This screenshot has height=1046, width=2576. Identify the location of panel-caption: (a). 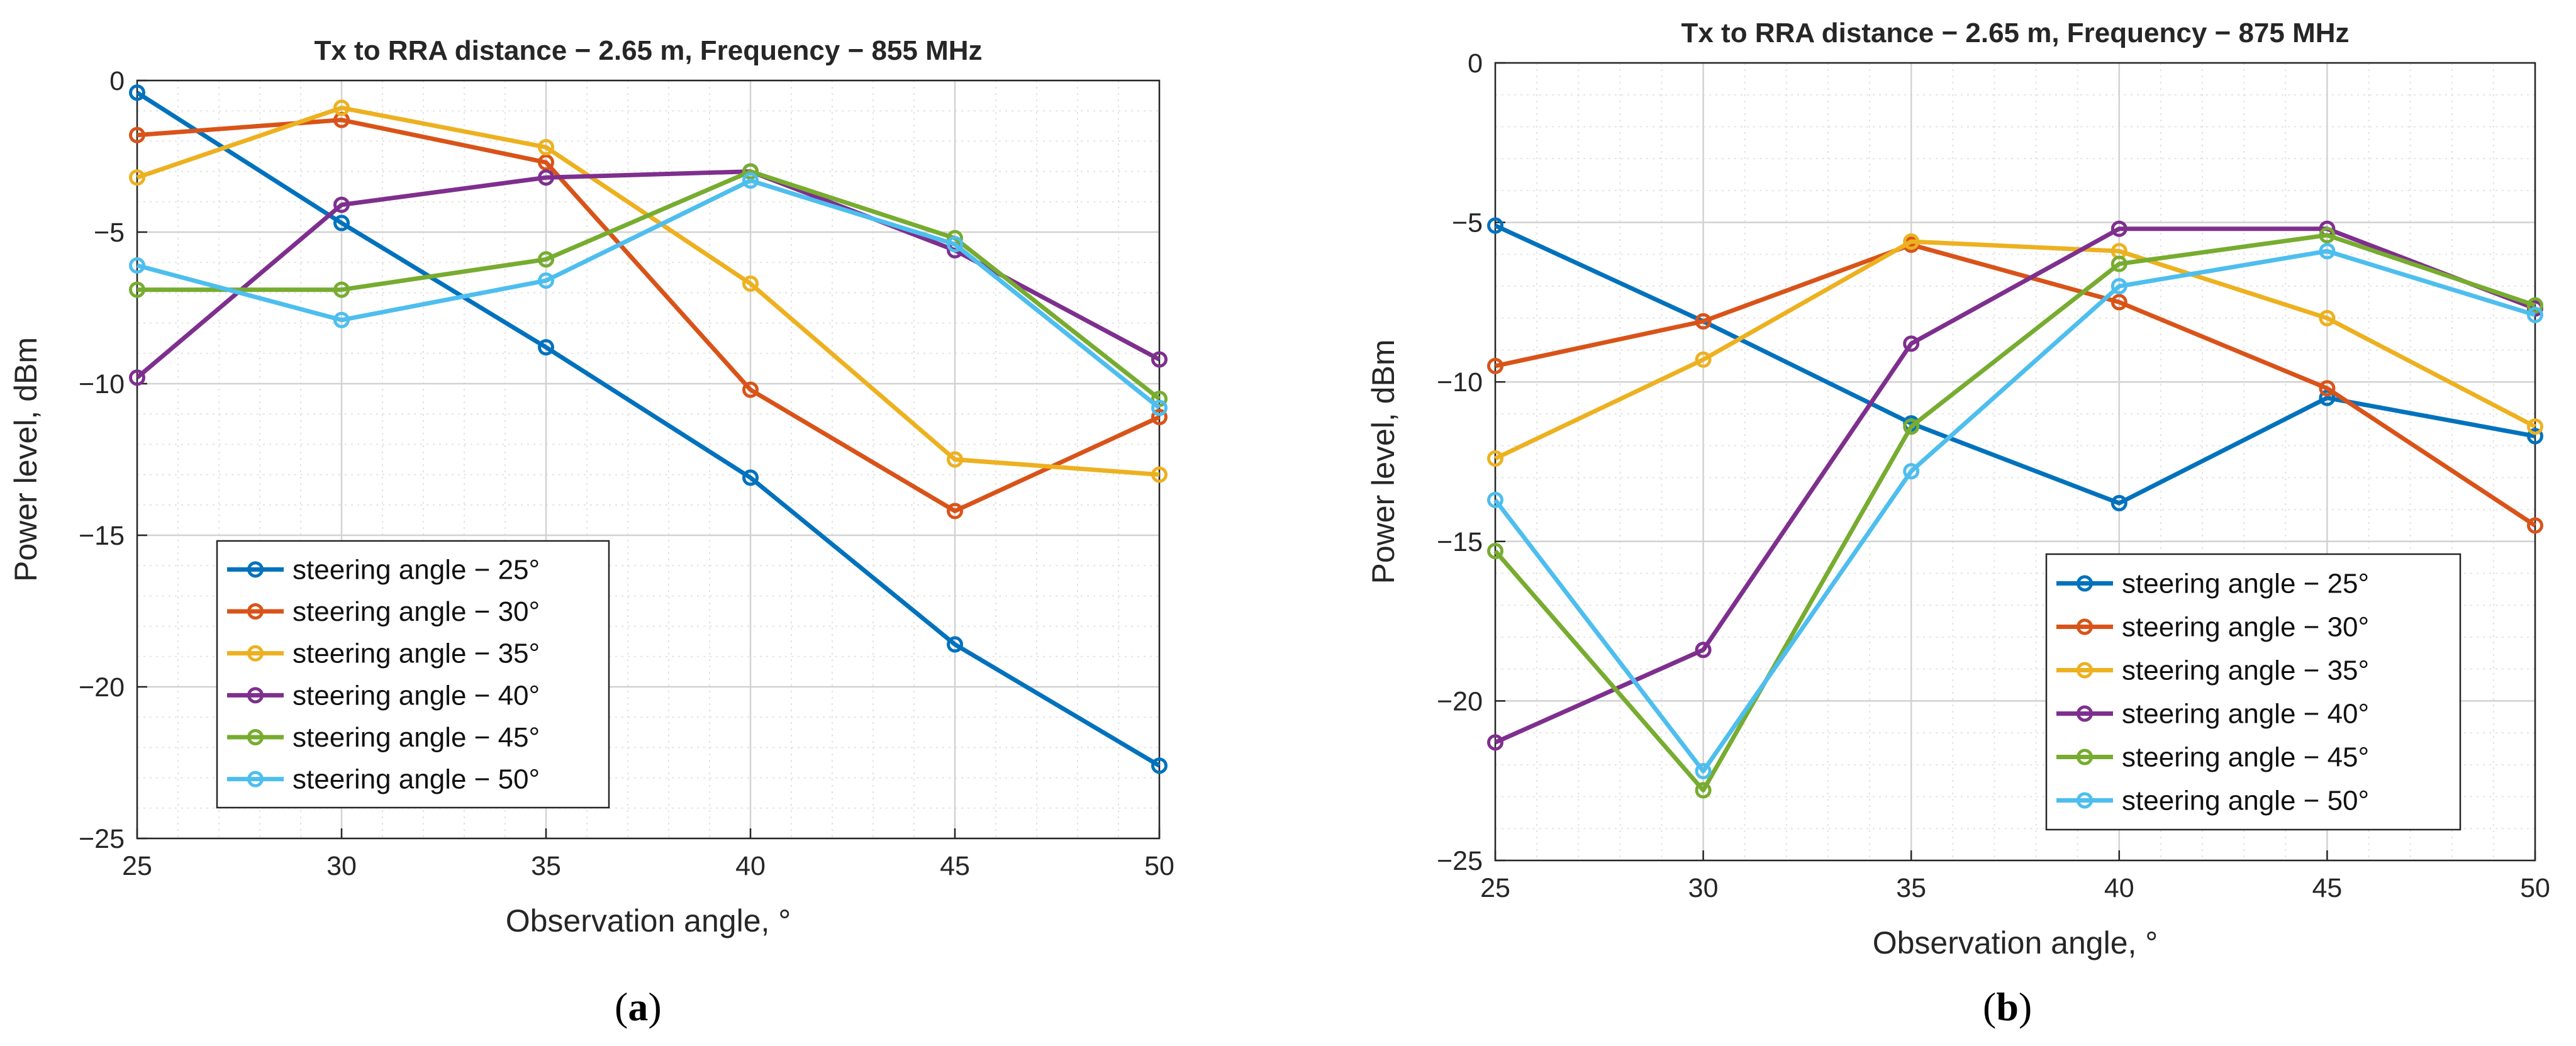
(638, 1006).